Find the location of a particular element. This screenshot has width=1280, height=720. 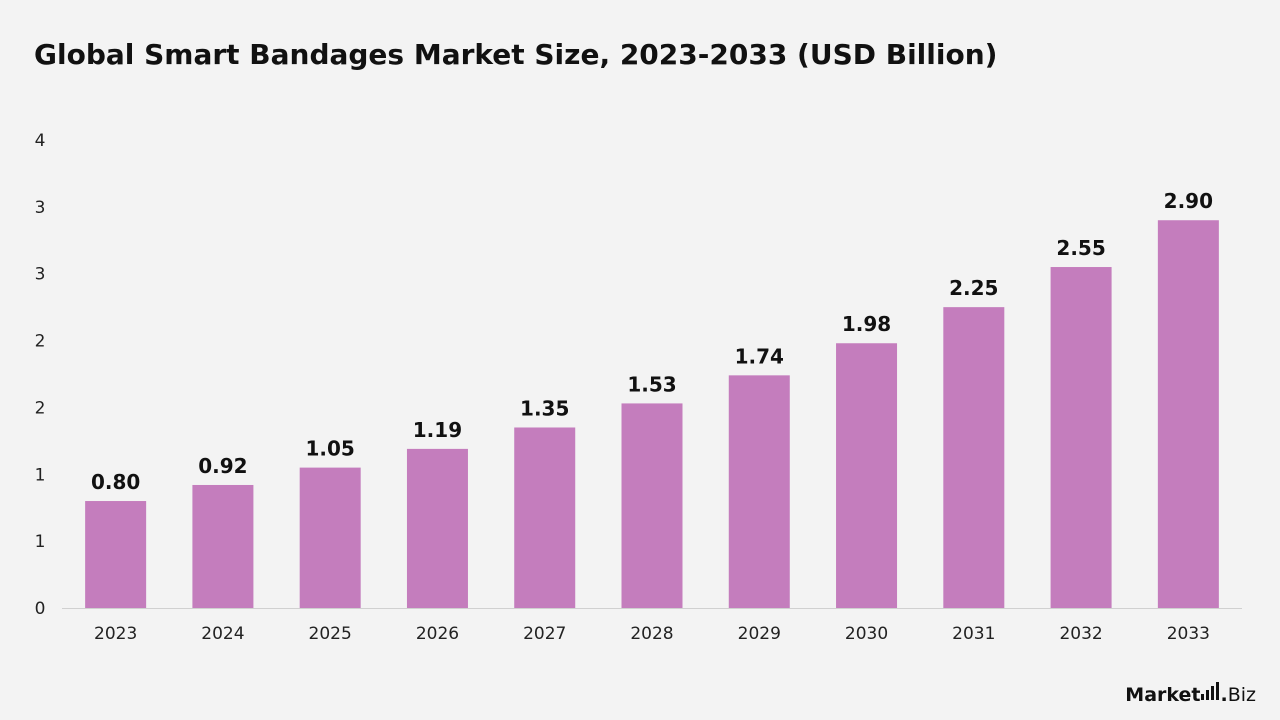

data-label-2027: 1.35 is located at coordinates (544, 408).